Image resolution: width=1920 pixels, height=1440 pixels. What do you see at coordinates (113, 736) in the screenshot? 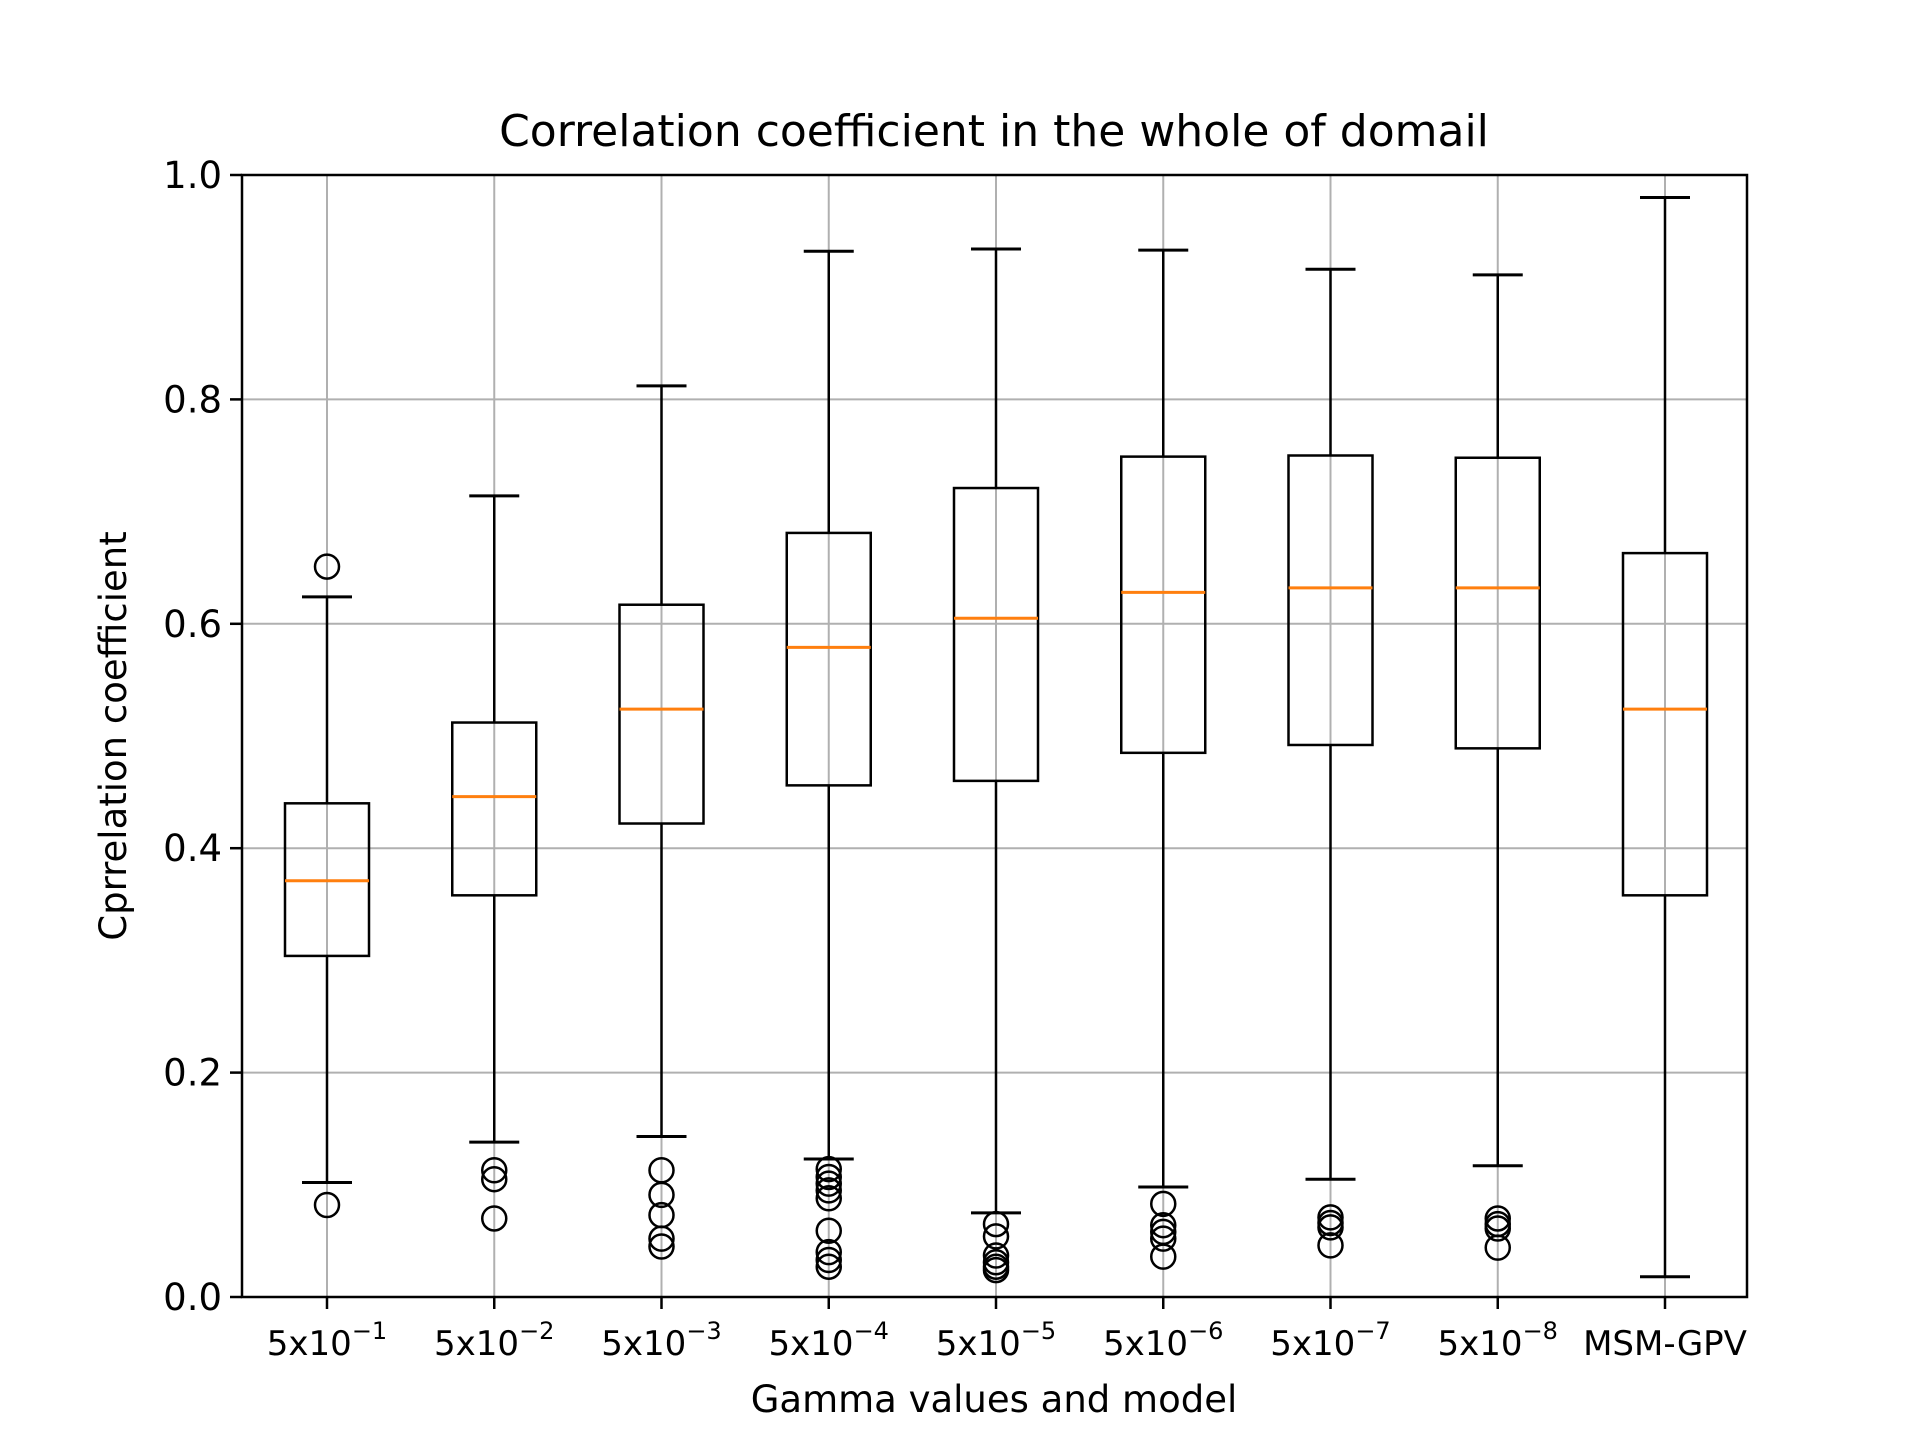
I see `y-axis-label: Cprrelation coefficient` at bounding box center [113, 736].